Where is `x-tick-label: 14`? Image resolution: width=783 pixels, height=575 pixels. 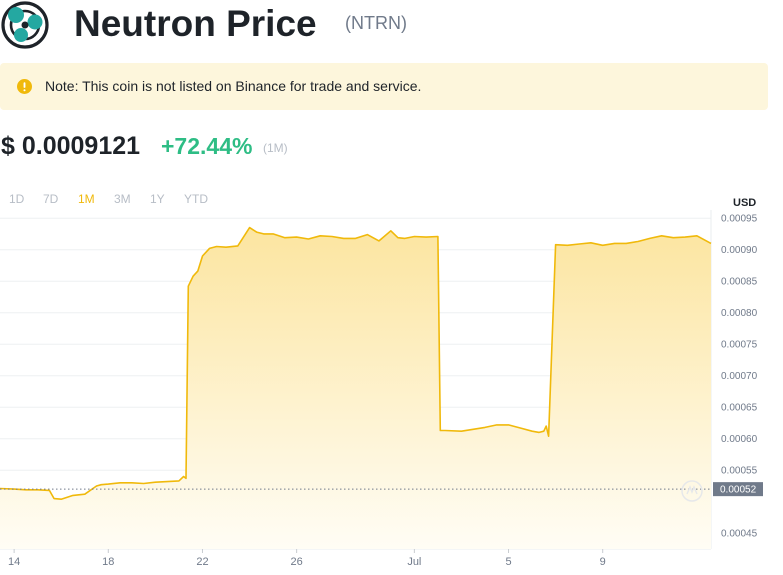 x-tick-label: 14 is located at coordinates (14, 562).